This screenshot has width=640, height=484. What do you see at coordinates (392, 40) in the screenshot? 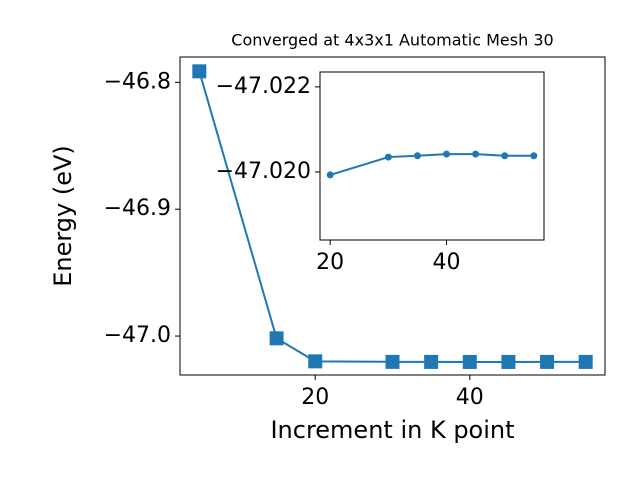
I see `chart-title: Converged at 4x3x1 Automatic Mesh 30` at bounding box center [392, 40].